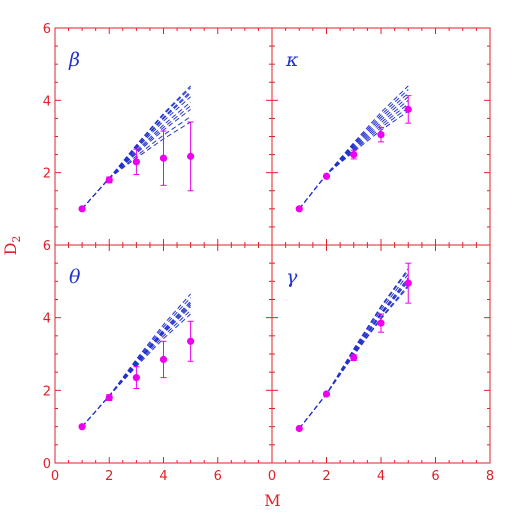 The height and width of the screenshot is (518, 518). What do you see at coordinates (75, 277) in the screenshot?
I see `panel-label: θ` at bounding box center [75, 277].